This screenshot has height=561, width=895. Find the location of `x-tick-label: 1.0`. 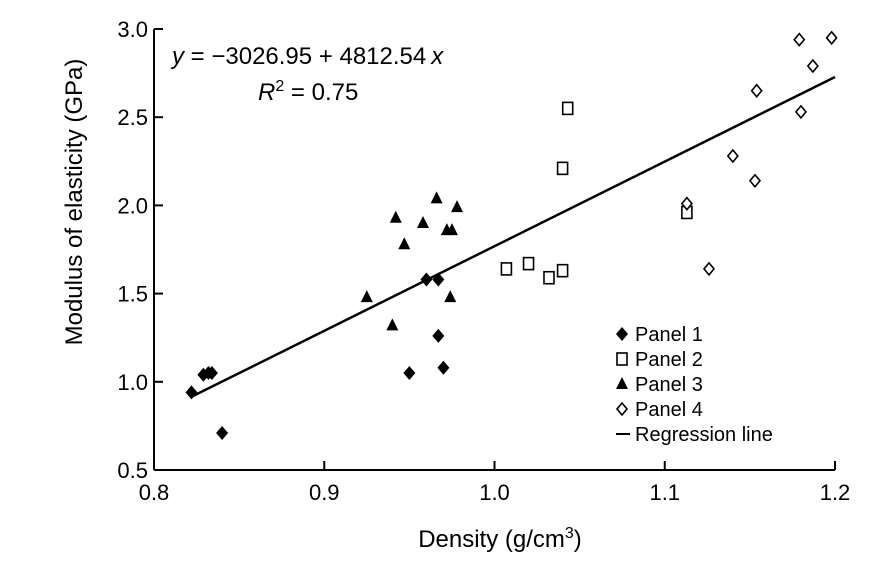

x-tick-label: 1.0 is located at coordinates (494, 492).